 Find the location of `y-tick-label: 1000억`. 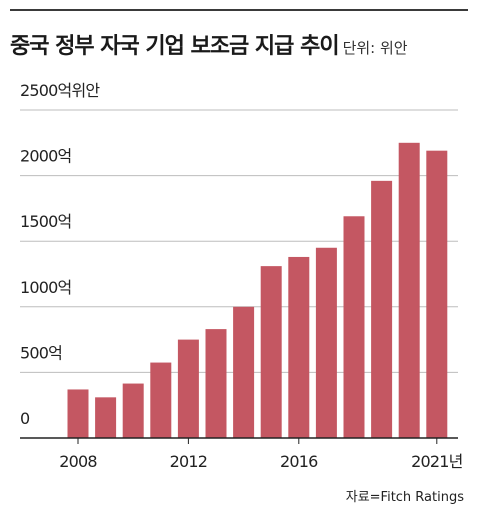

y-tick-label: 1000억 is located at coordinates (45, 287).